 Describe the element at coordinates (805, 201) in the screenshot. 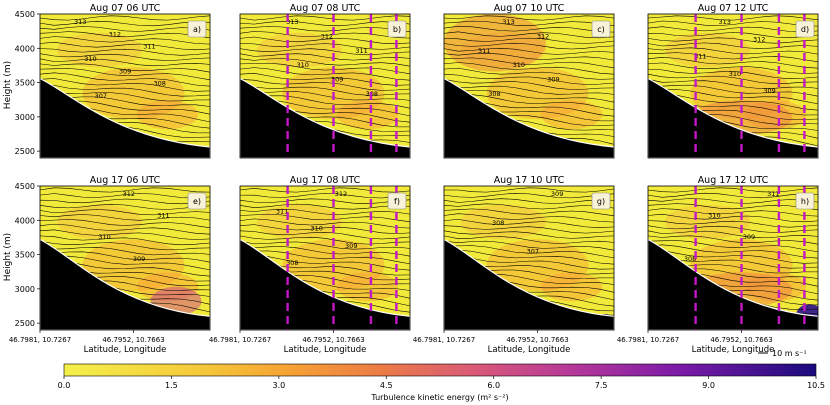

I see `svg-text: h)` at that location.